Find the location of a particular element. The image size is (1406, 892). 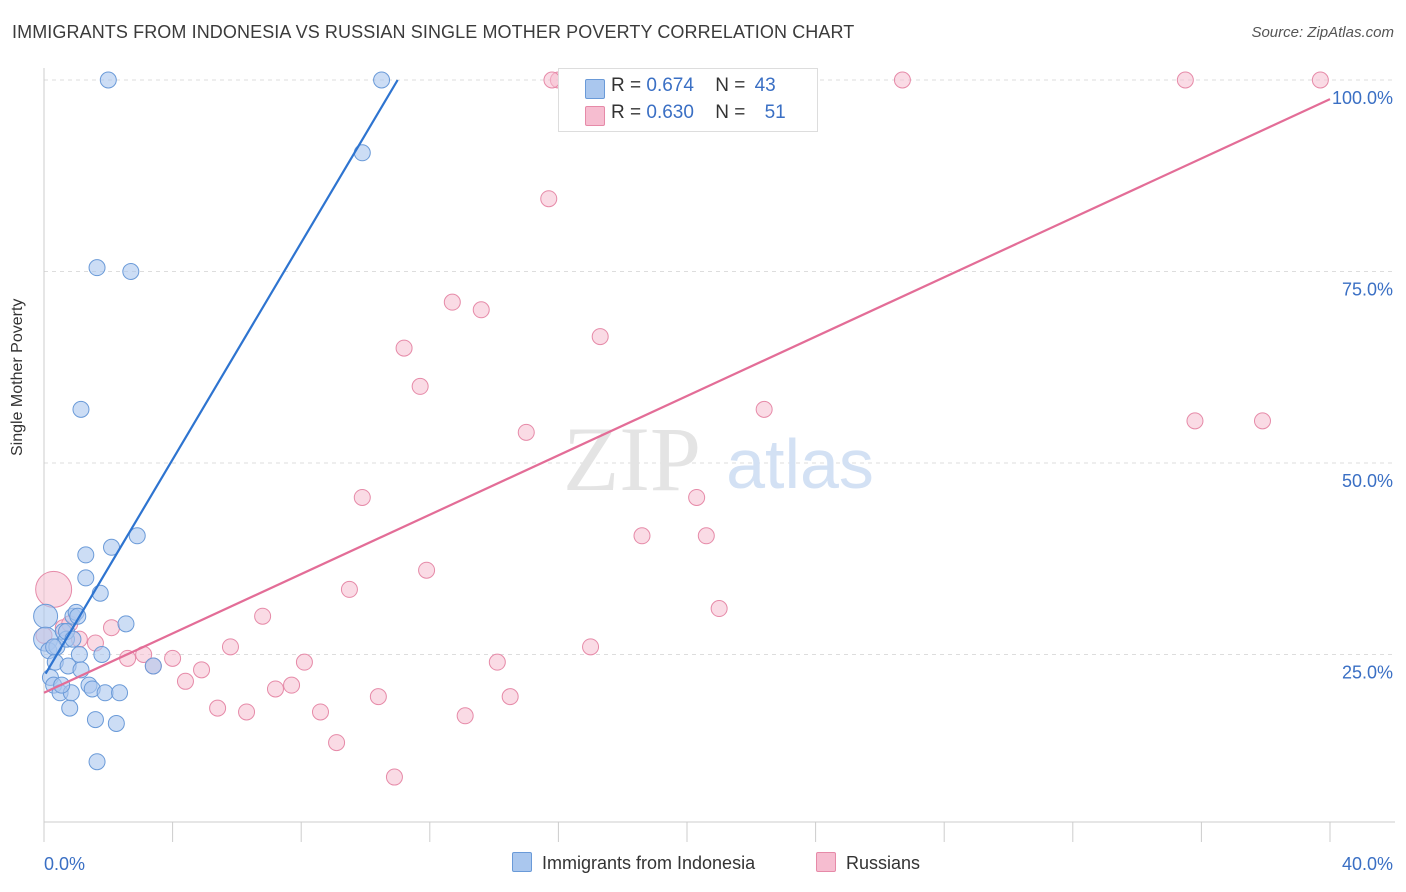

n-value: 51 is located at coordinates (775, 112).